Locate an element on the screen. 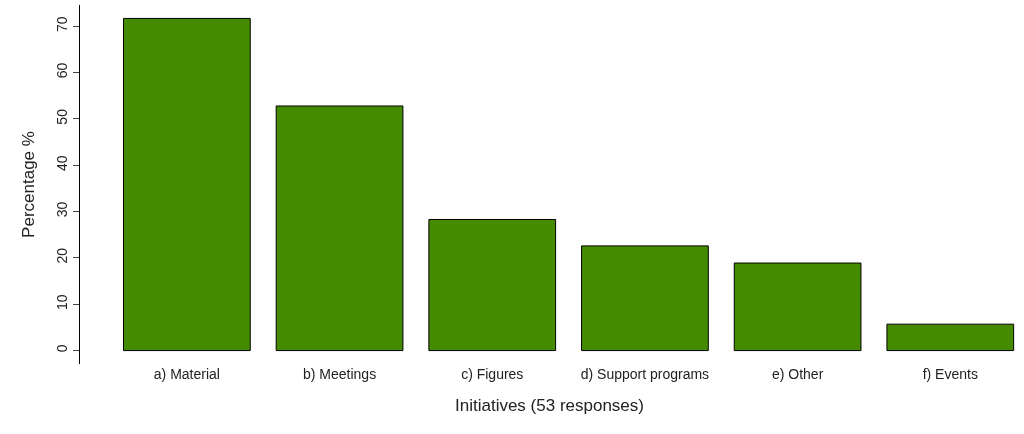  x-tick-label: c) Figures is located at coordinates (492, 374).